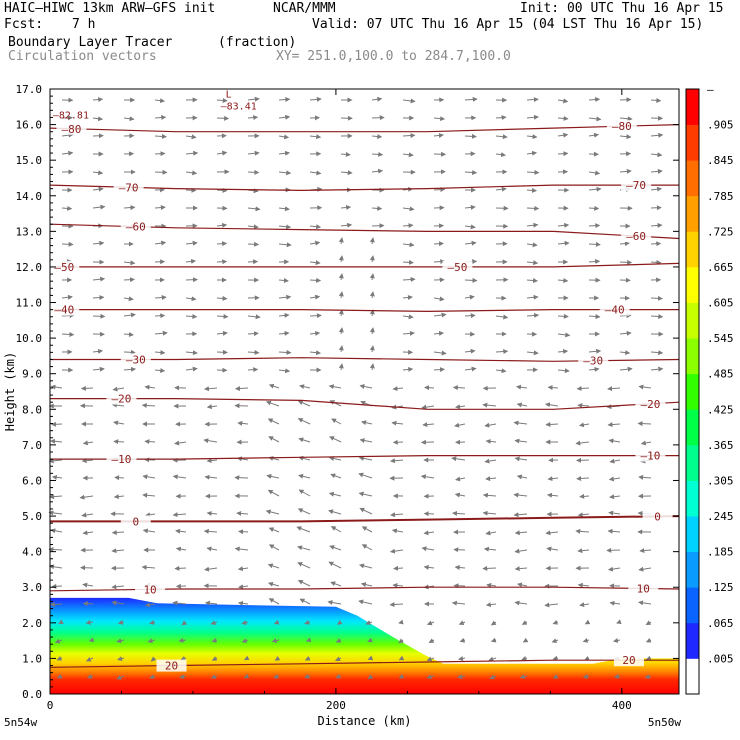 Image resolution: width=740 pixels, height=740 pixels. Describe the element at coordinates (664, 722) in the screenshot. I see `x-end-location: 5n50w` at that location.